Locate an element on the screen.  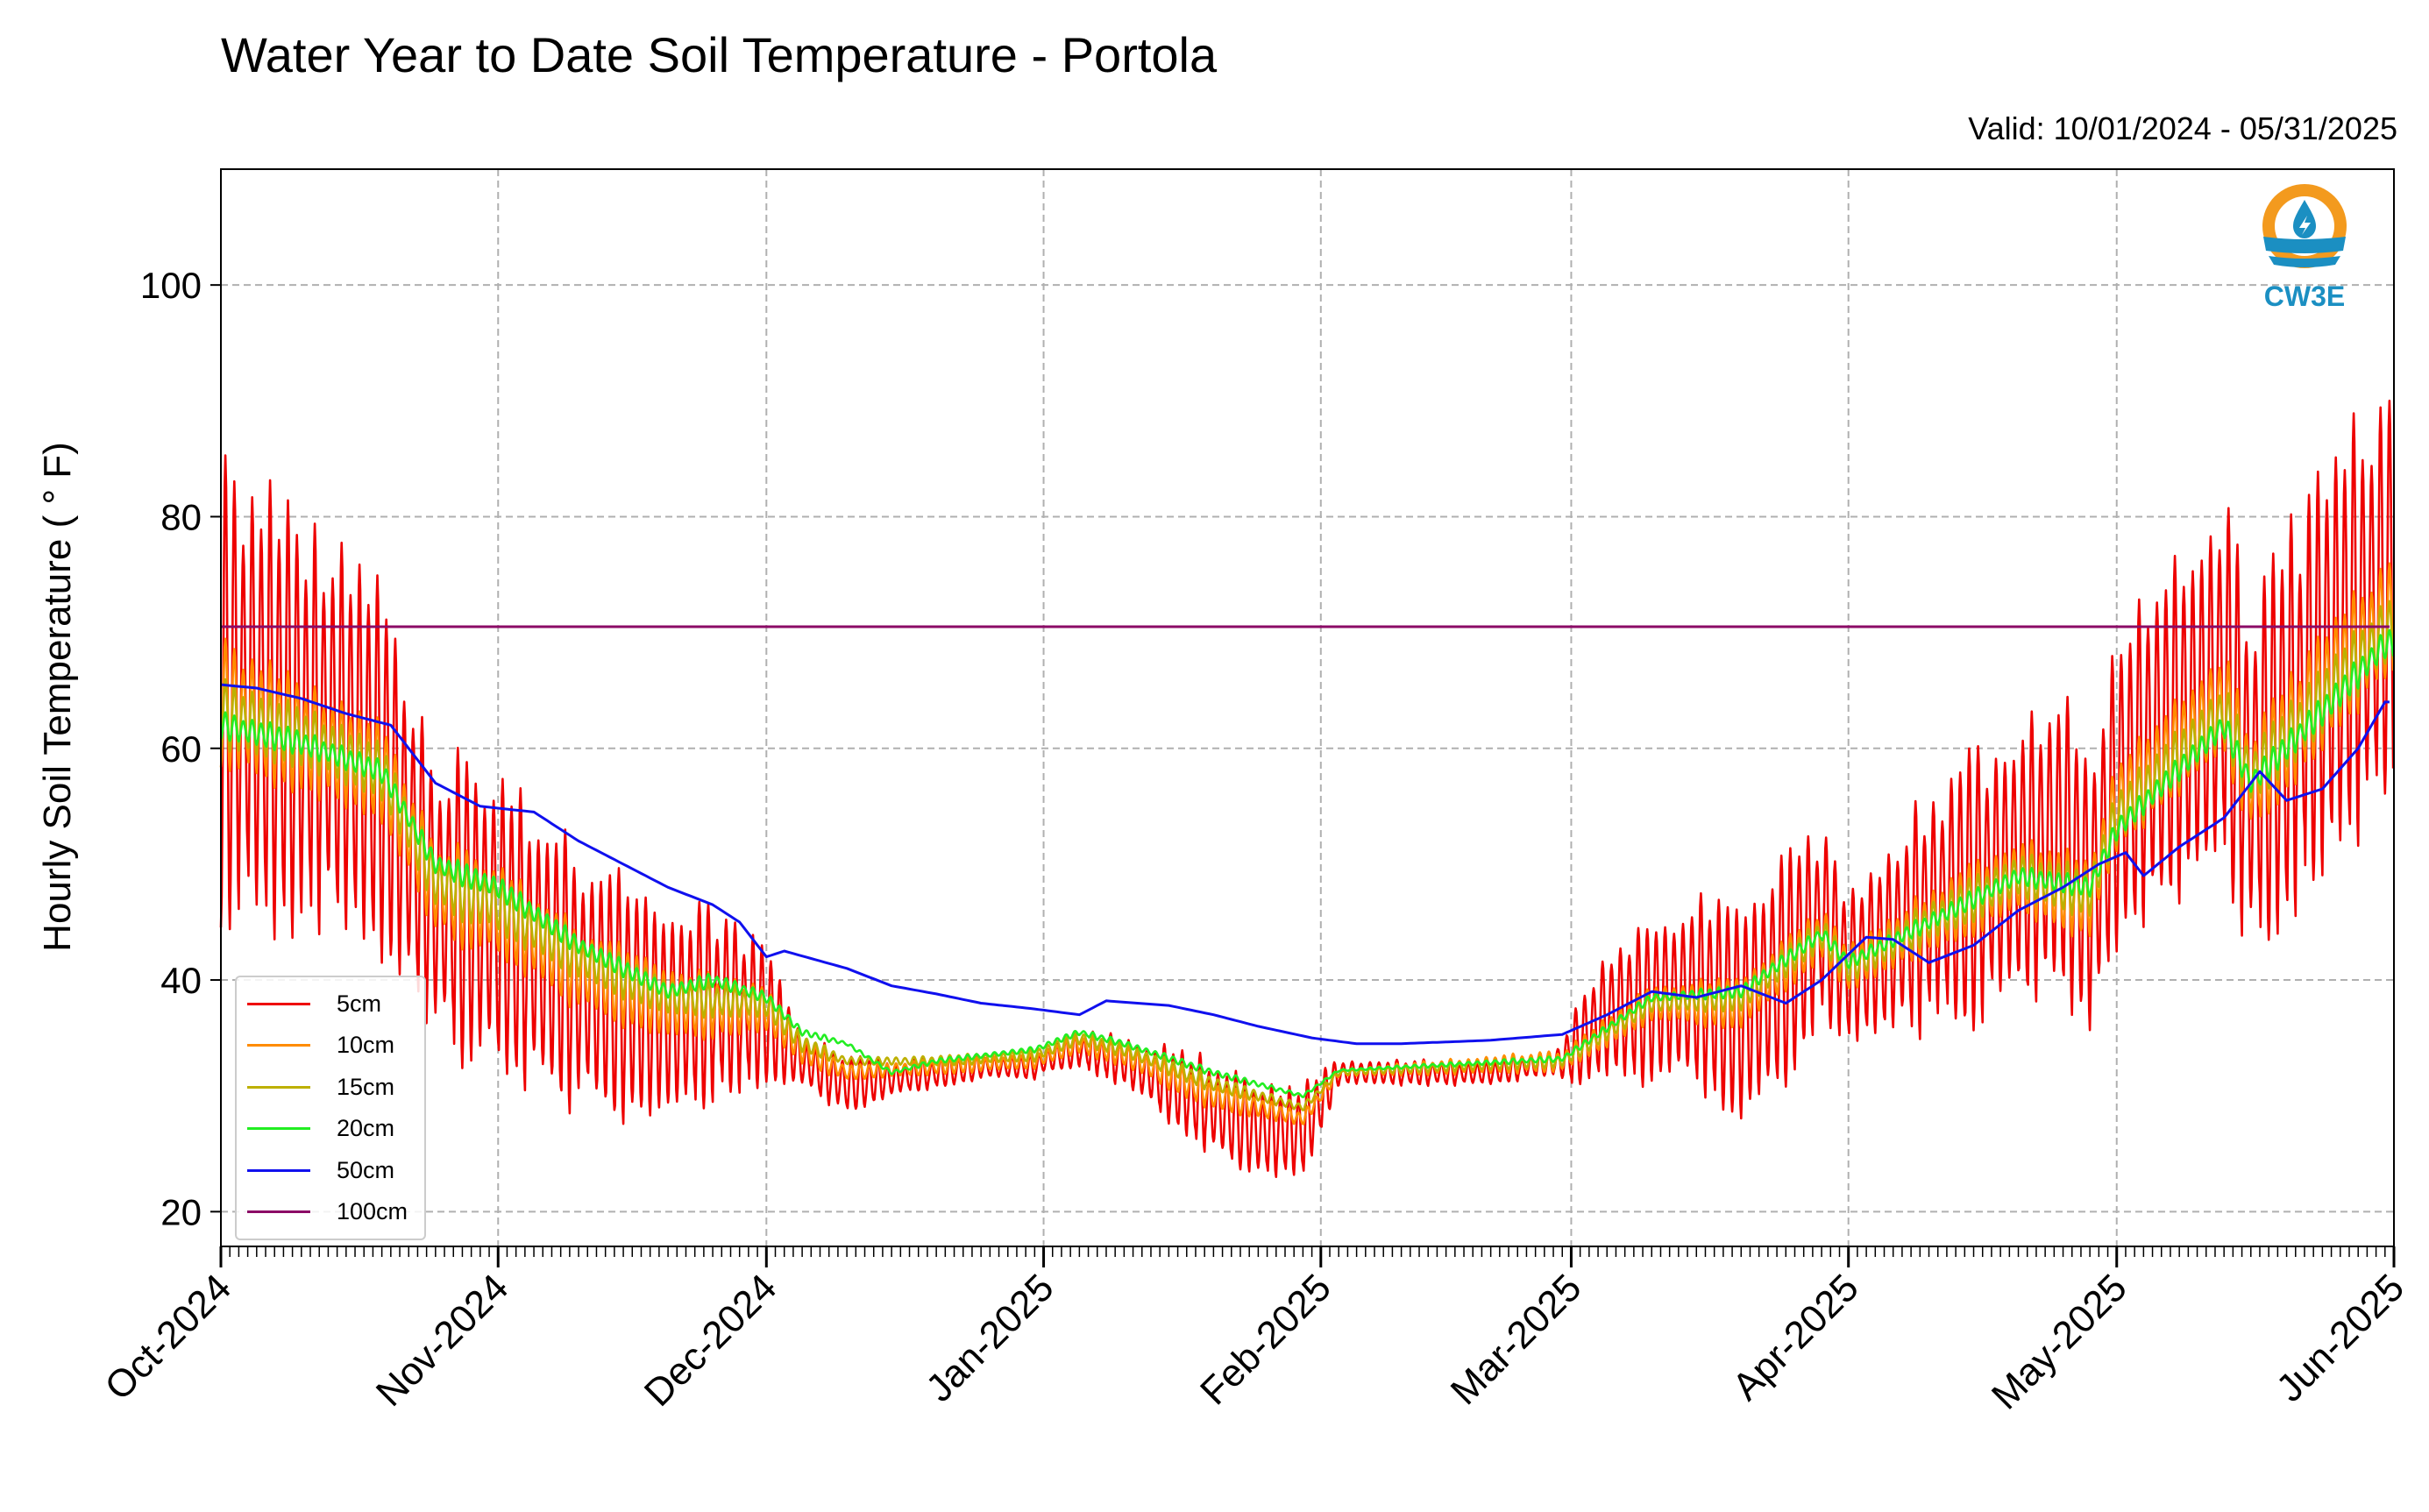
x-tick-label: Feb-2025 is located at coordinates (1266, 1339).